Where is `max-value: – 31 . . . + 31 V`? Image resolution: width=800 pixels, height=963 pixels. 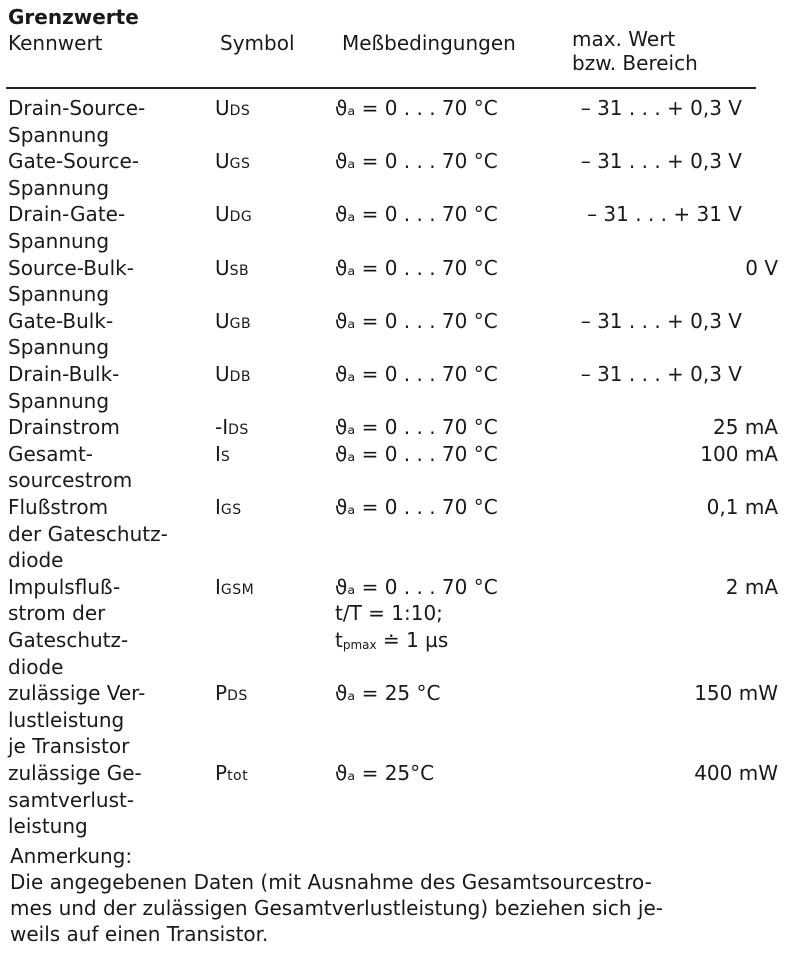 max-value: – 31 . . . + 31 V is located at coordinates (664, 214).